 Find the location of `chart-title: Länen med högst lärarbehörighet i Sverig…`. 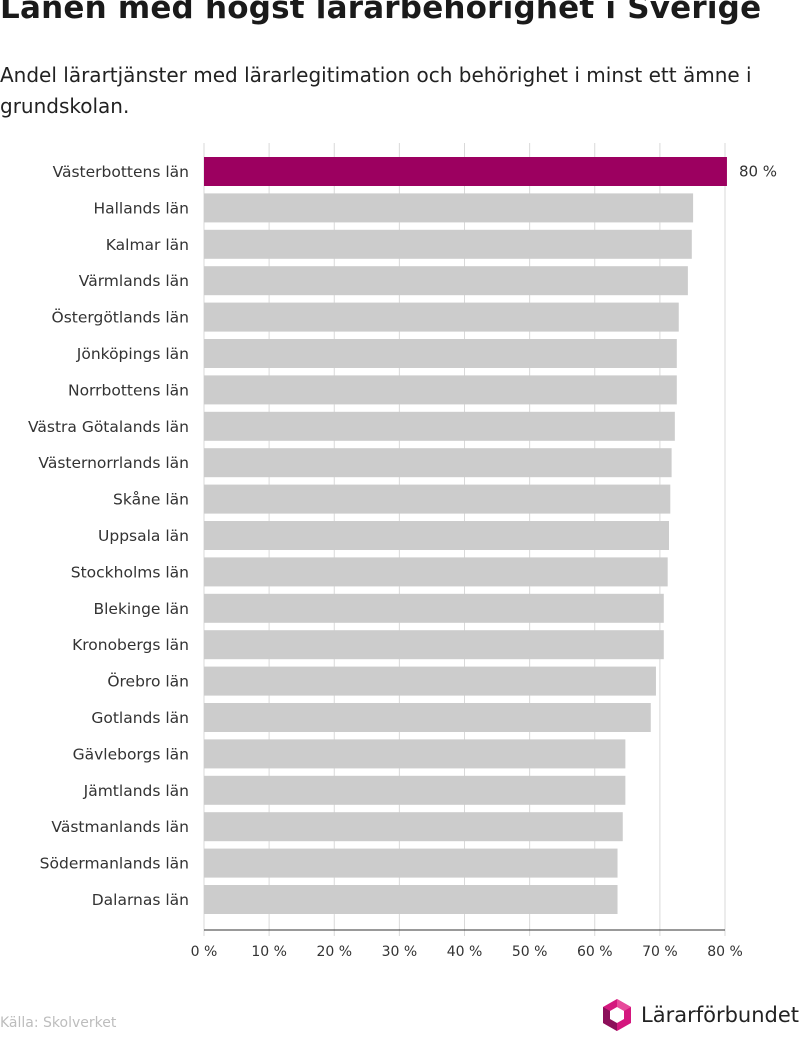

chart-title: Länen med högst lärarbehörighet i Sverig… is located at coordinates (381, 13).